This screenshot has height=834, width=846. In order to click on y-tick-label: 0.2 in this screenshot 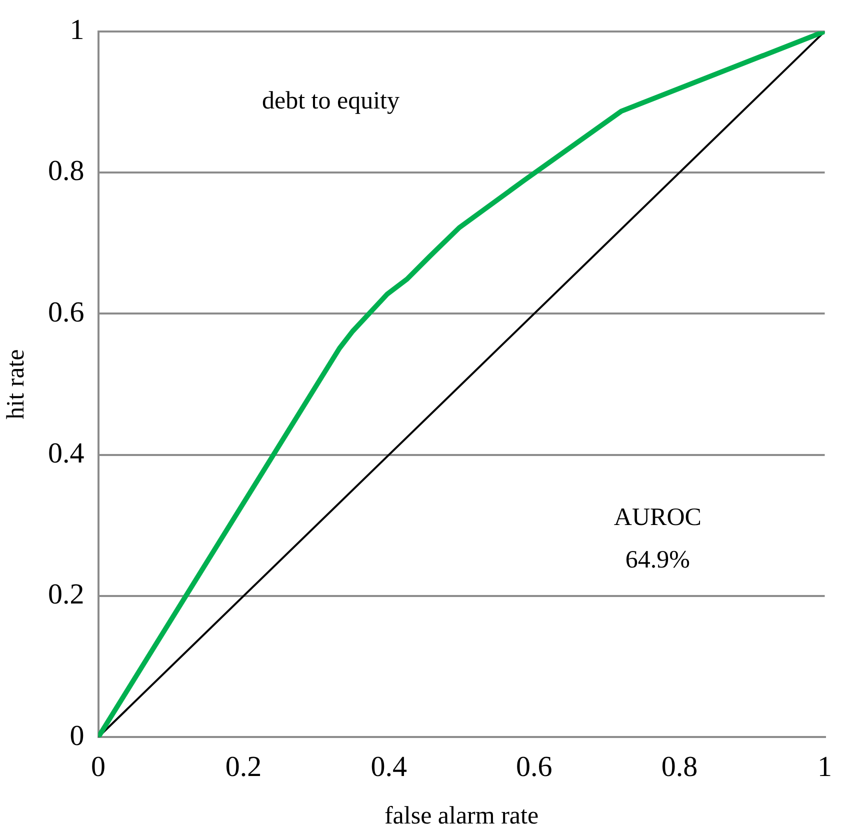, I will do `click(66, 594)`.